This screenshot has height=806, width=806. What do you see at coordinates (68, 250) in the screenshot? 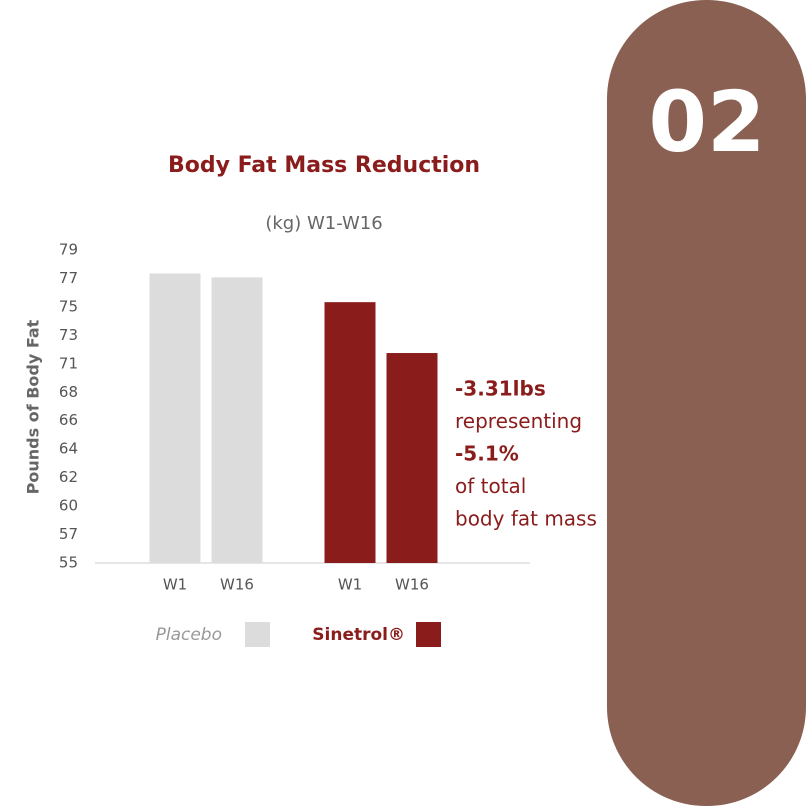
I see `y-tick-label: 79` at bounding box center [68, 250].